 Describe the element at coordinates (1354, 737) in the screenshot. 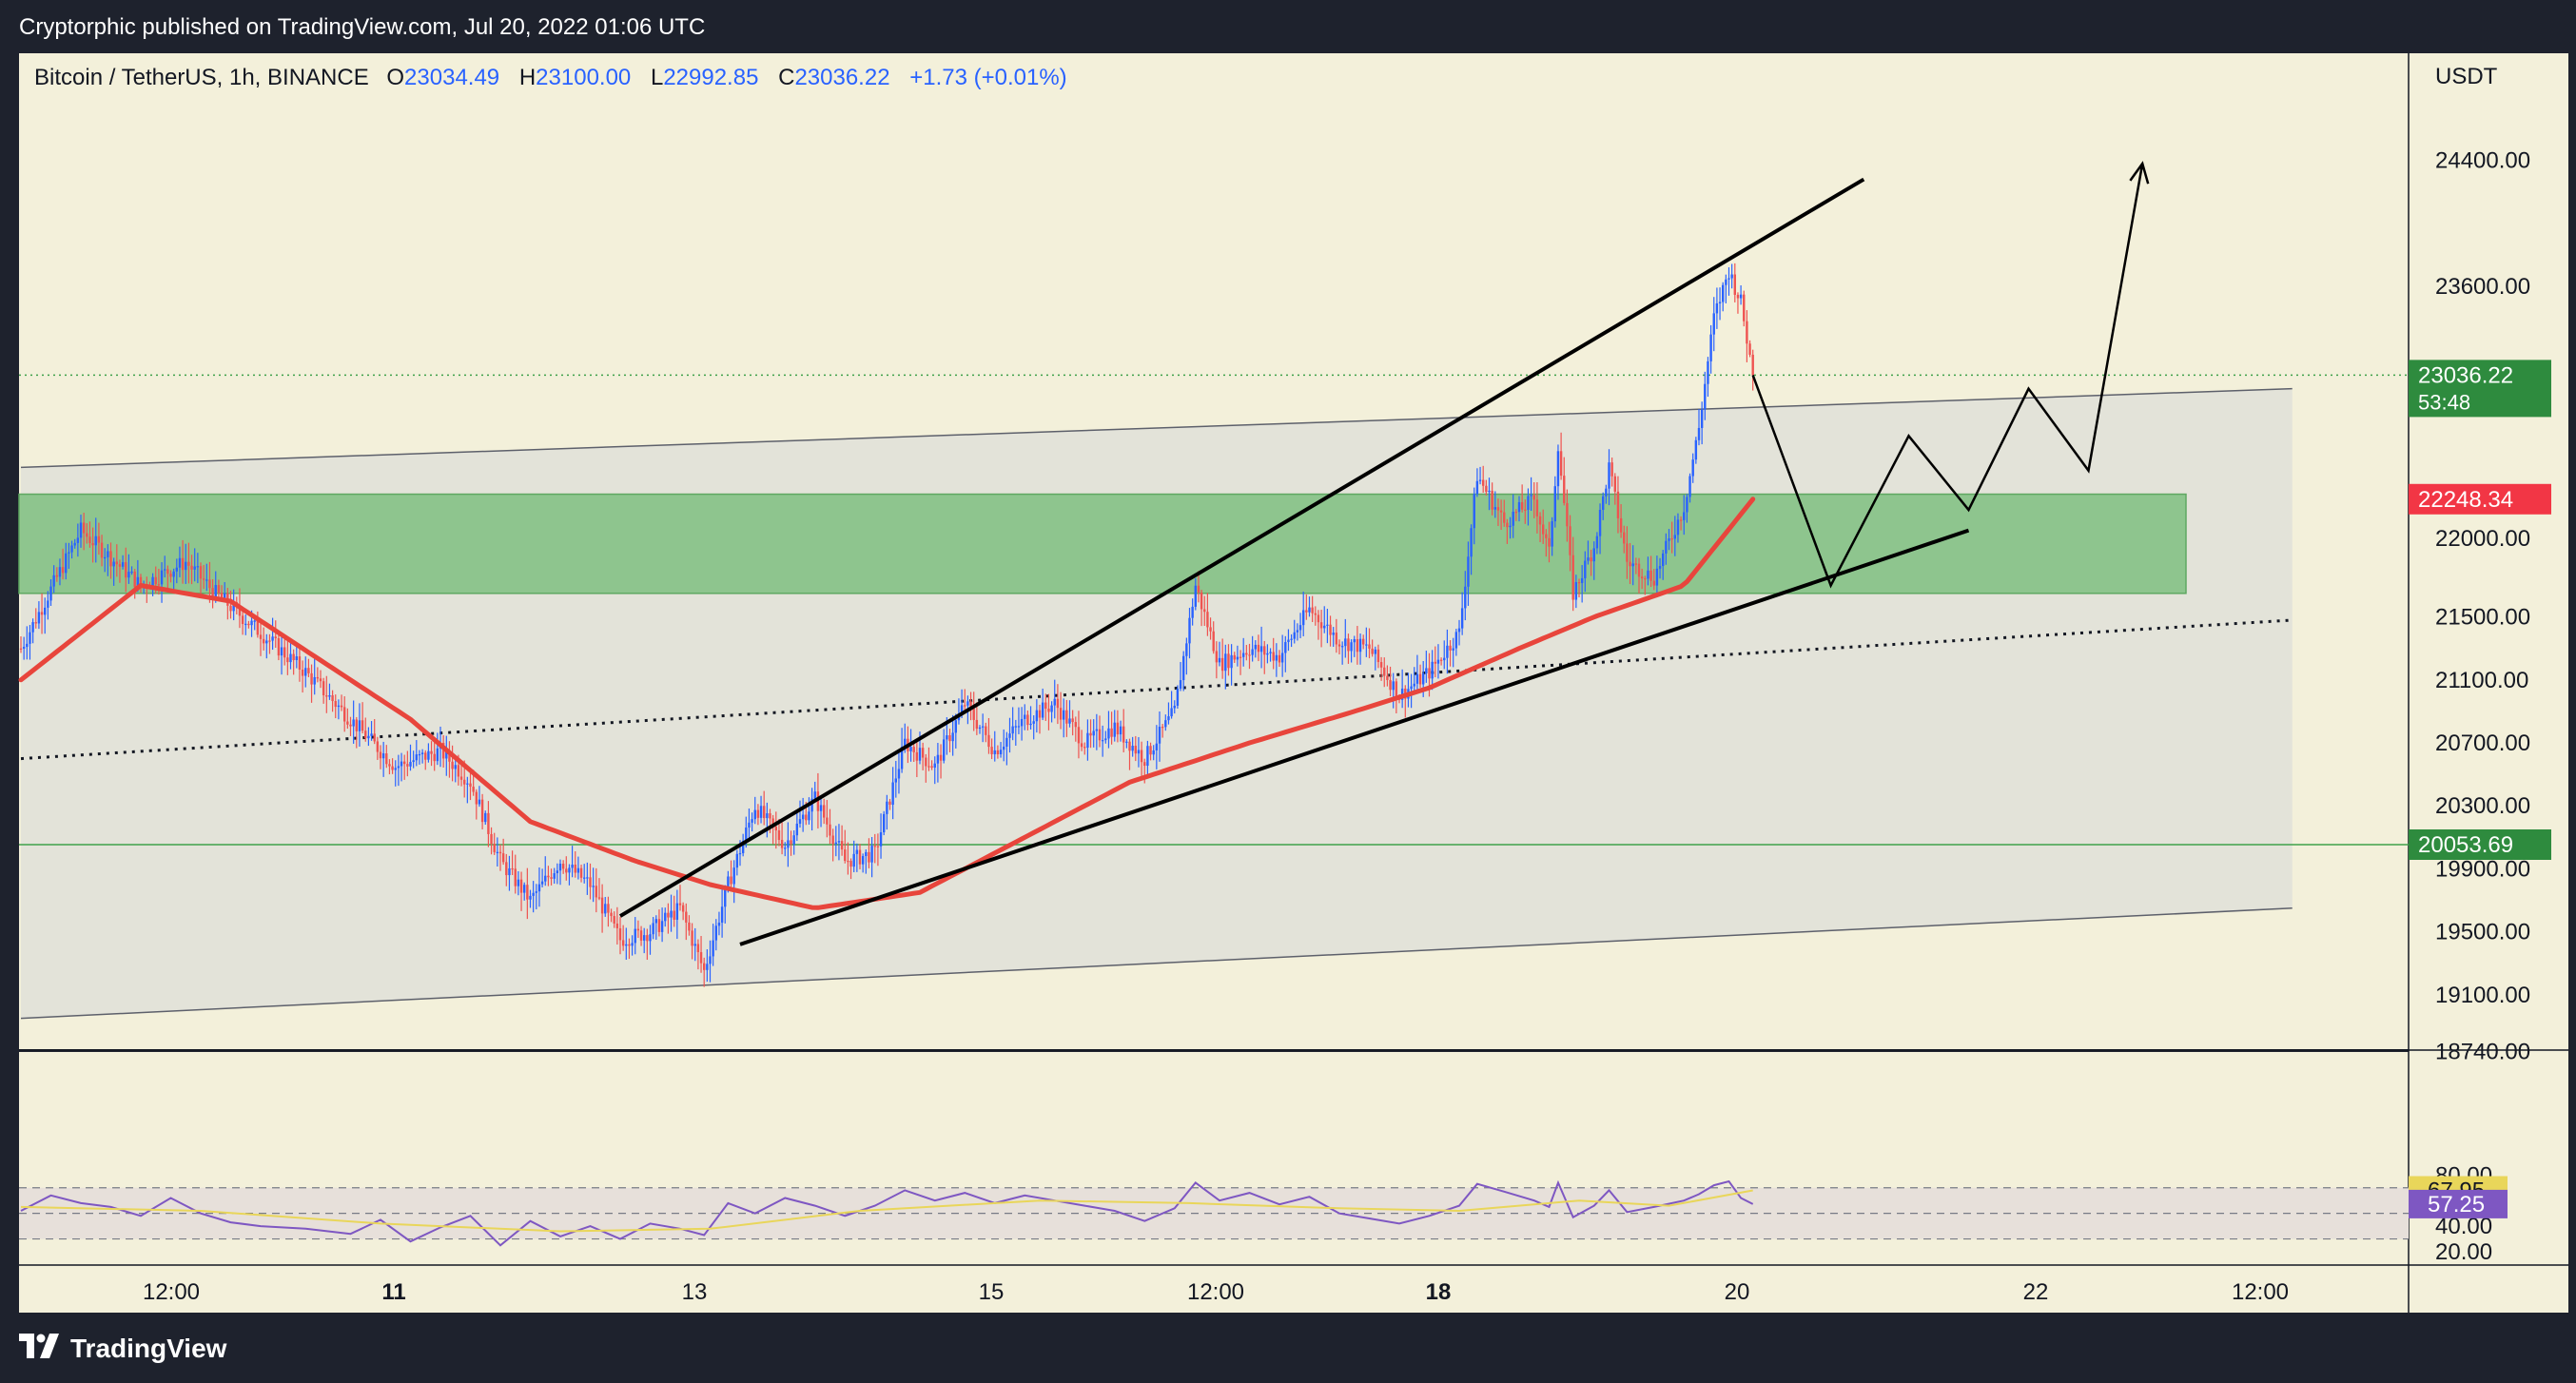

I see `rising-wedge-lower-line` at that location.